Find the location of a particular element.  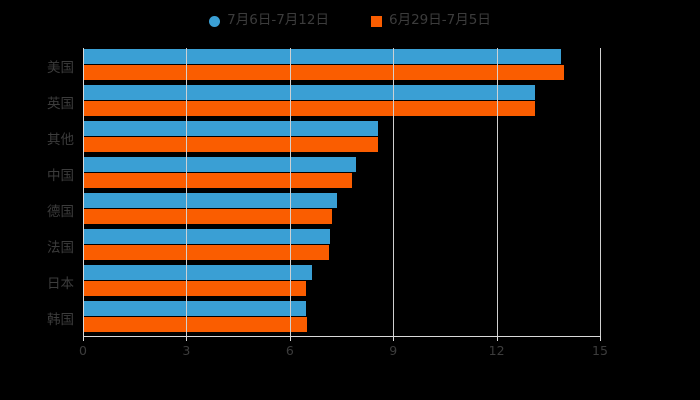

x-tick-label-6: 6 is located at coordinates (289, 350).